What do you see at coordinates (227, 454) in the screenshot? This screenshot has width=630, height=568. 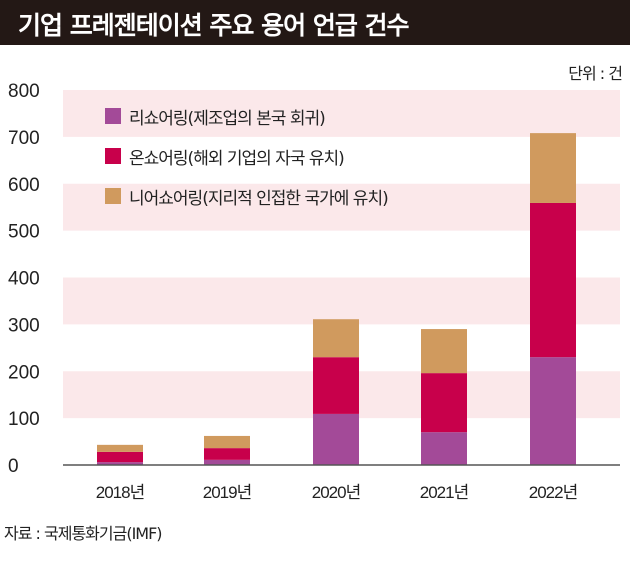 I see `bar-segment-2019년-1` at bounding box center [227, 454].